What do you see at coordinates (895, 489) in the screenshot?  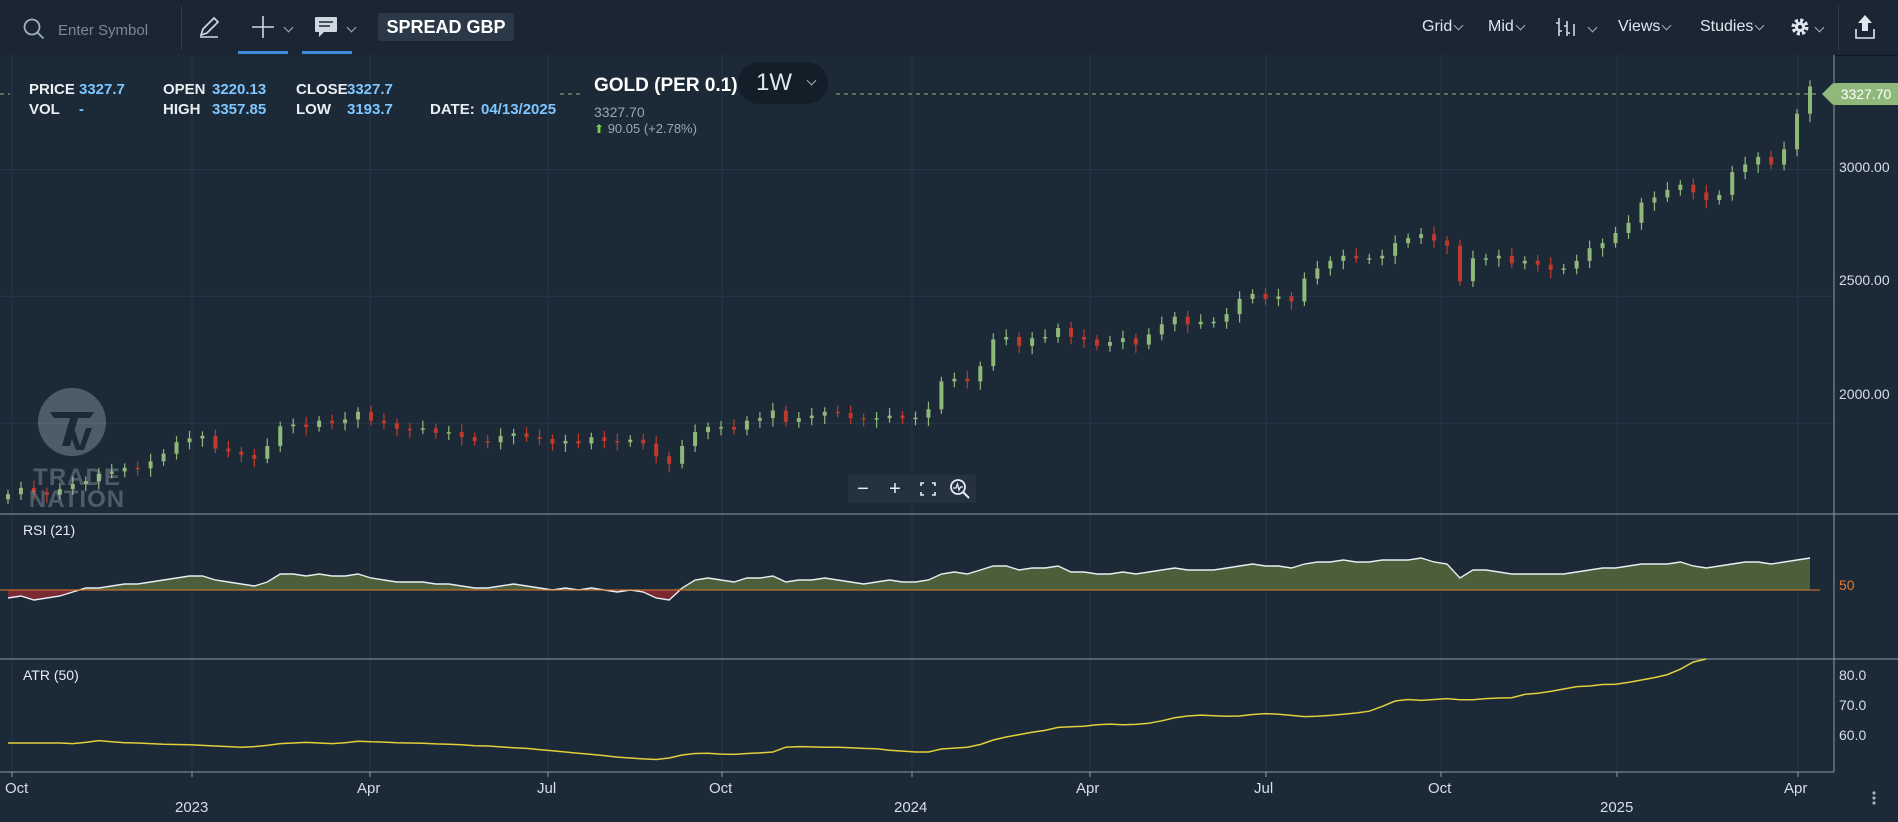 I see `zoom-in-button: +` at bounding box center [895, 489].